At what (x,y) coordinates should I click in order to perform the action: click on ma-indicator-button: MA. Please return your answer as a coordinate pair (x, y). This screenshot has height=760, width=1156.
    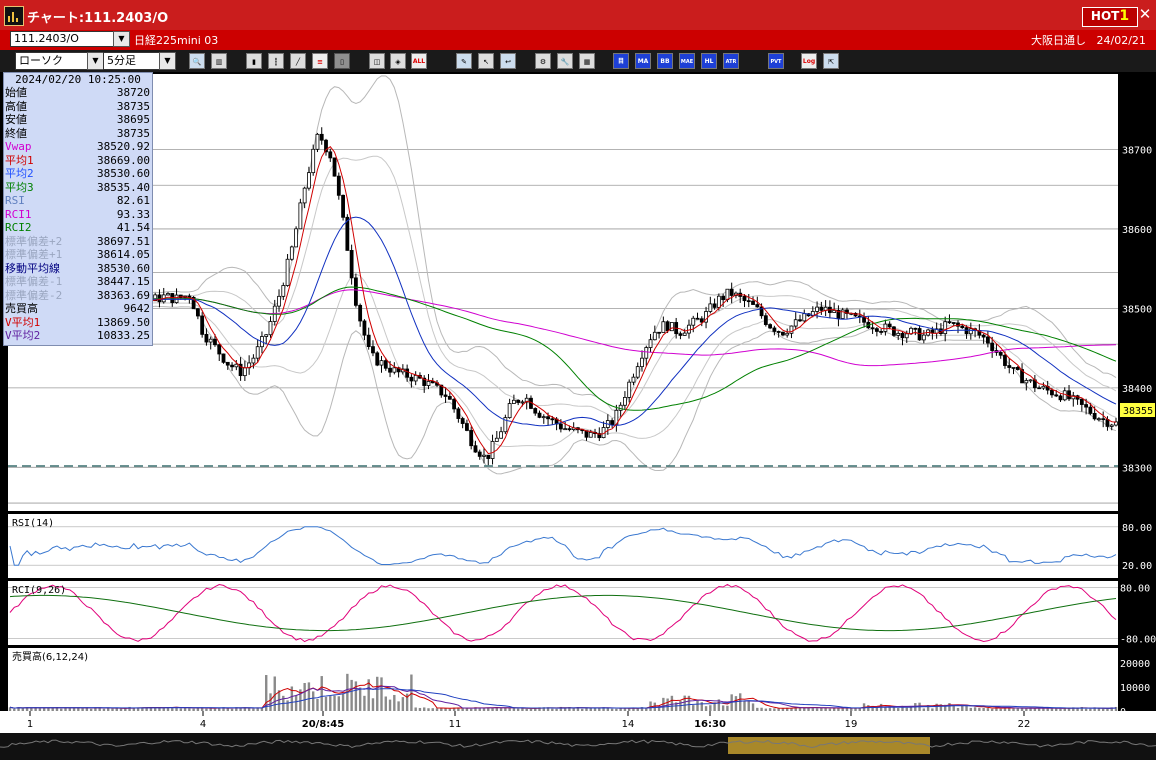
    Looking at the image, I should click on (643, 61).